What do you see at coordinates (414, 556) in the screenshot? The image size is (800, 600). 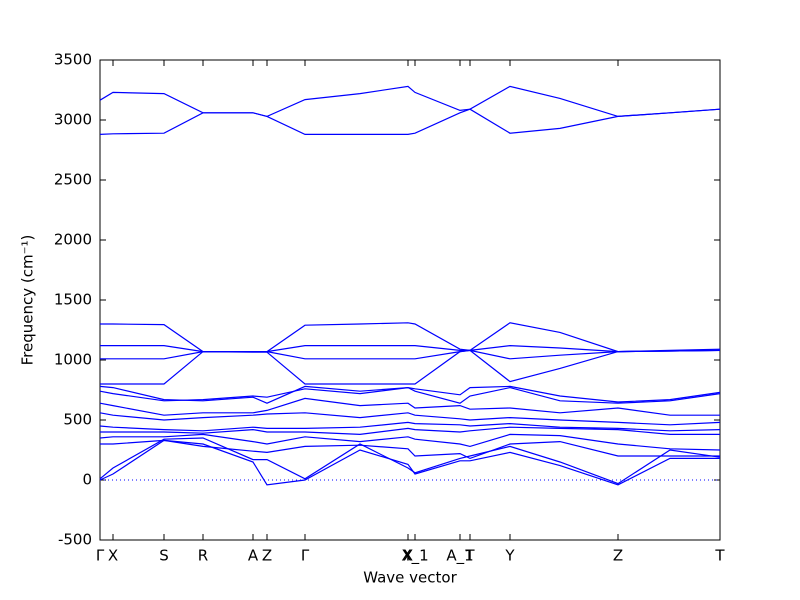 I see `x-tick-label: X_1` at bounding box center [414, 556].